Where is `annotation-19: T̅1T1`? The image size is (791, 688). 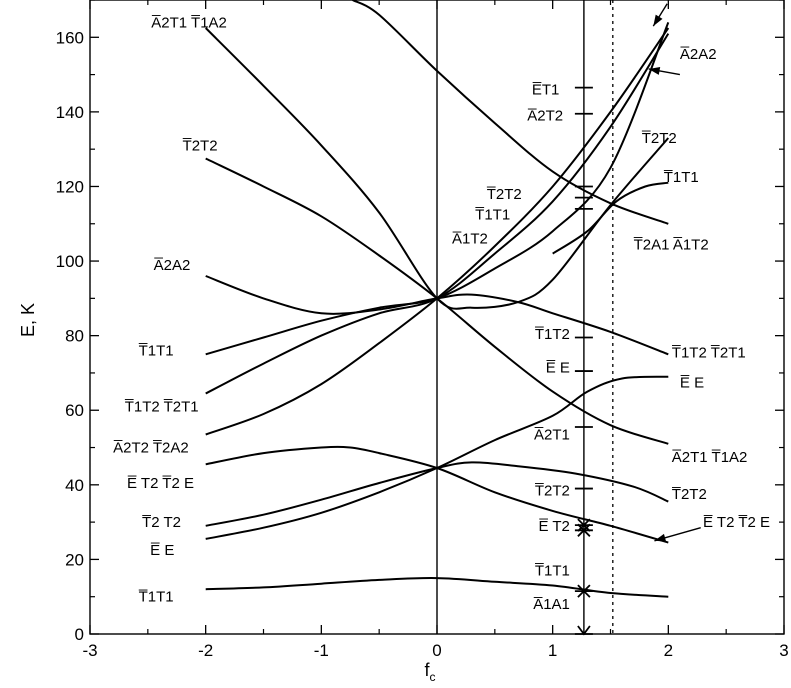
annotation-19: T̅1T1 is located at coordinates (680, 177).